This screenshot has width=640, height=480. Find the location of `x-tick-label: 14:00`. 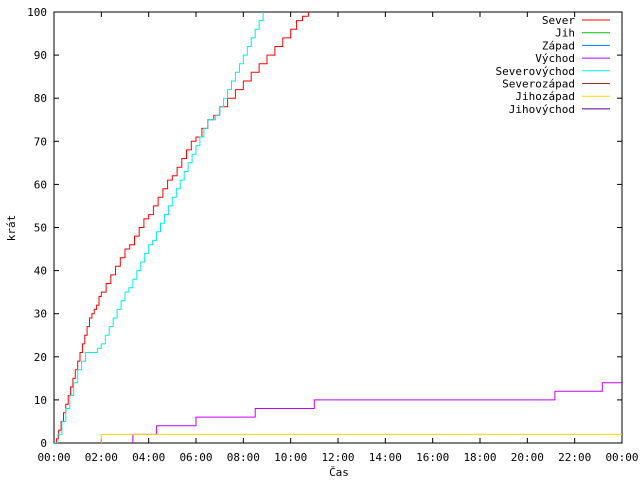

x-tick-label: 14:00 is located at coordinates (385, 457).